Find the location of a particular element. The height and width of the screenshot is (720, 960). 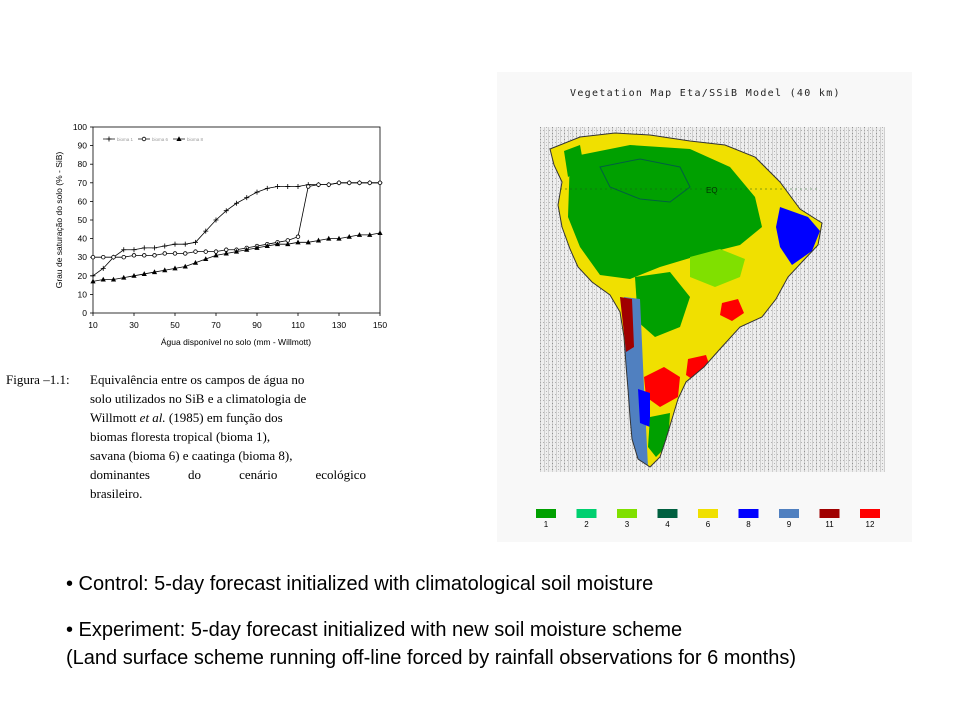

map-eq-label: EQ is located at coordinates (712, 190).